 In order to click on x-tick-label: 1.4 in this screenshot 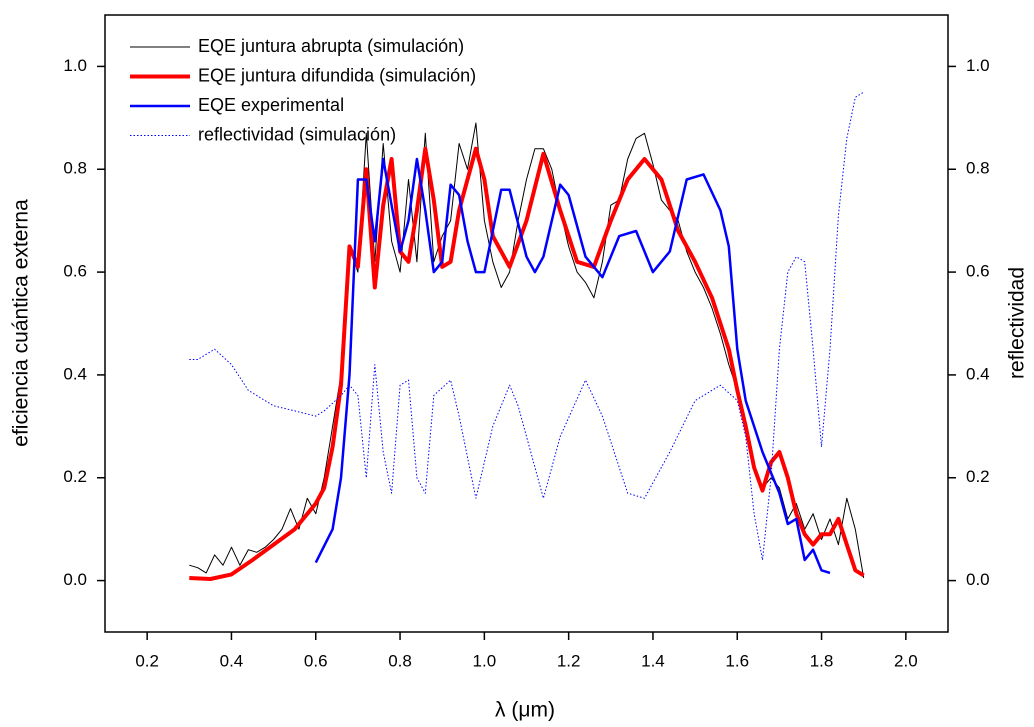, I will do `click(653, 660)`.